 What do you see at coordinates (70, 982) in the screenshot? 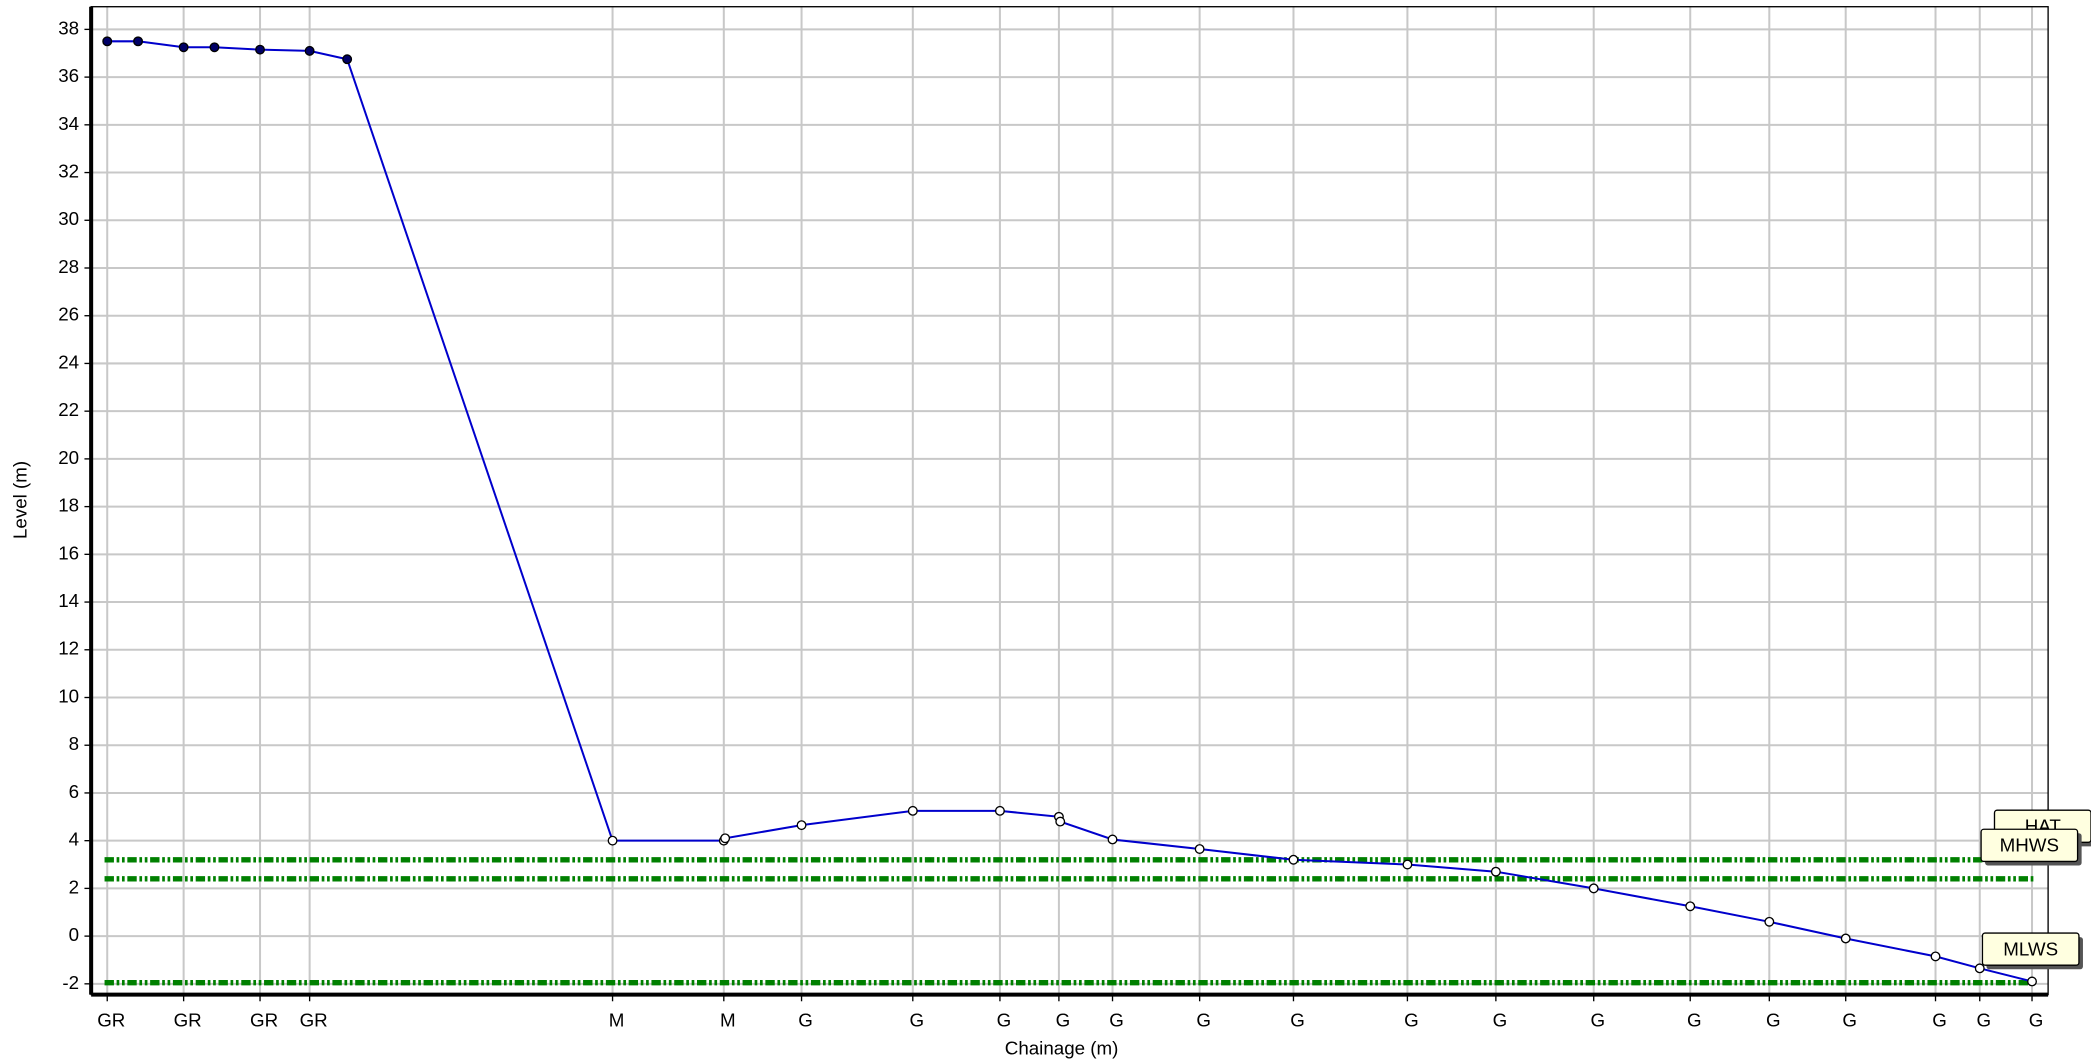
I see `y-tick-label: -2` at bounding box center [70, 982].